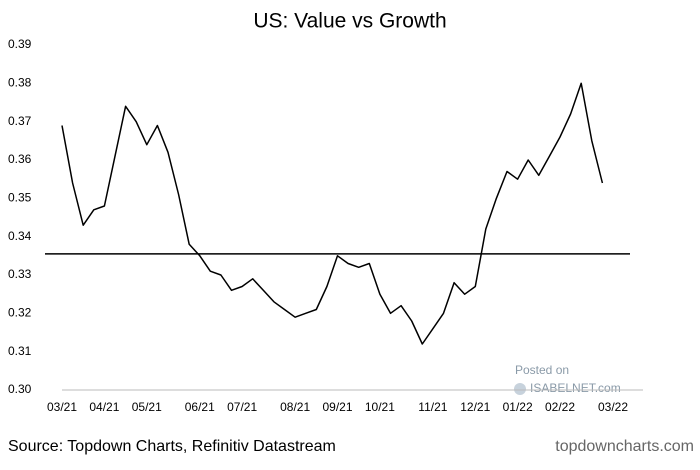 This screenshot has height=470, width=700. What do you see at coordinates (20, 83) in the screenshot?
I see `y-tick-label: 0.38` at bounding box center [20, 83].